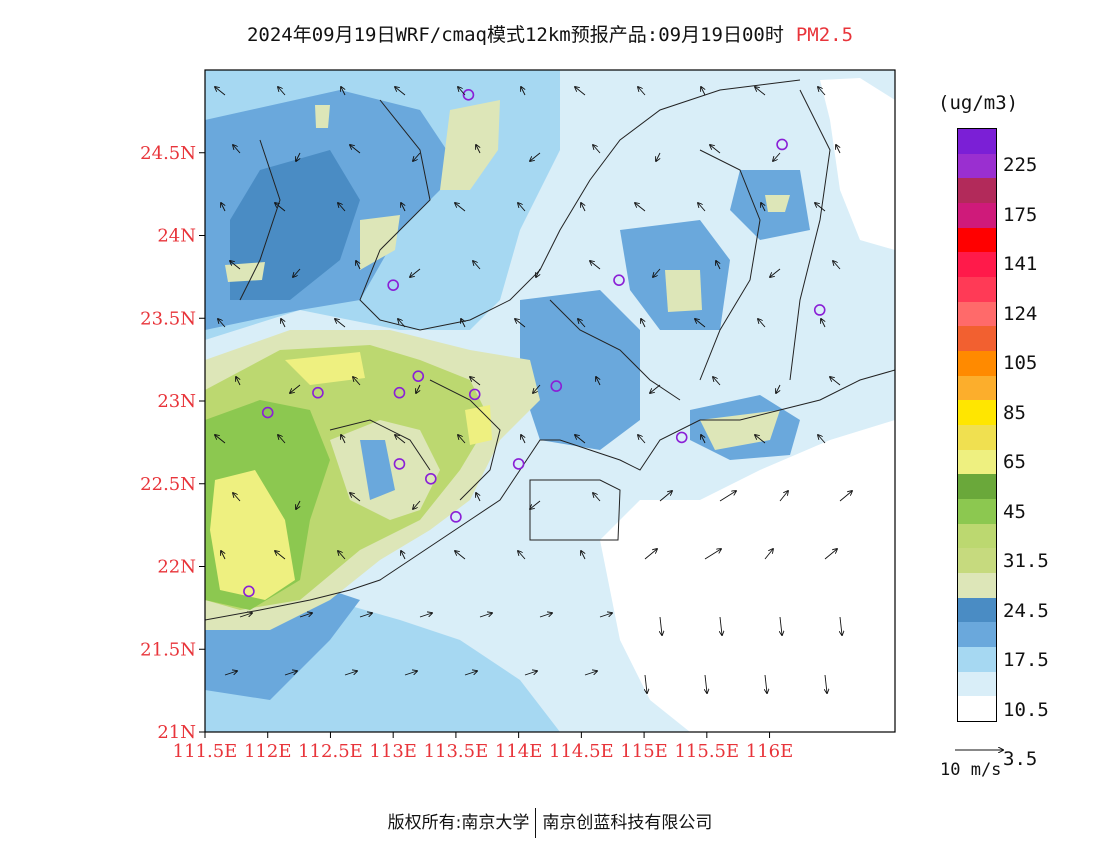  Describe the element at coordinates (1014, 511) in the screenshot. I see `legend-label: 45` at that location.